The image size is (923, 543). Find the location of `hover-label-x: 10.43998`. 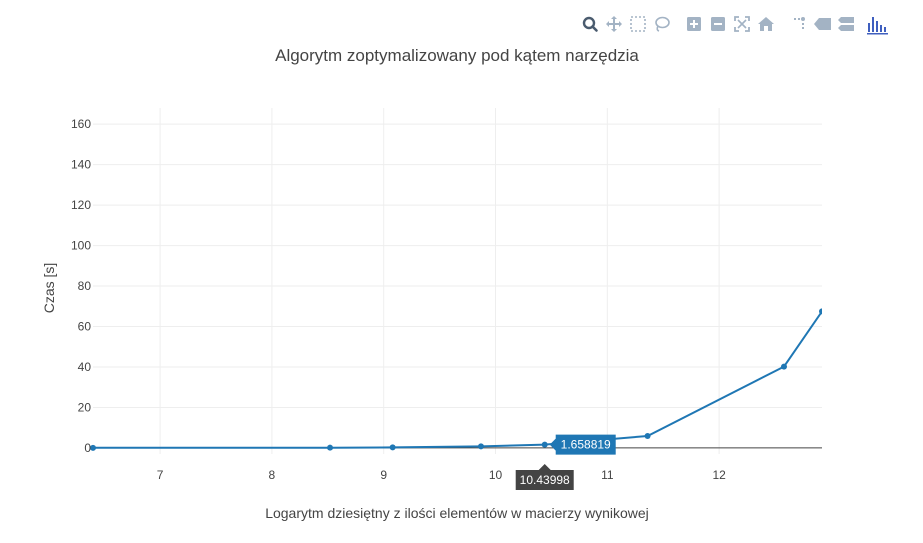

hover-label-x: 10.43998 is located at coordinates (544, 477).